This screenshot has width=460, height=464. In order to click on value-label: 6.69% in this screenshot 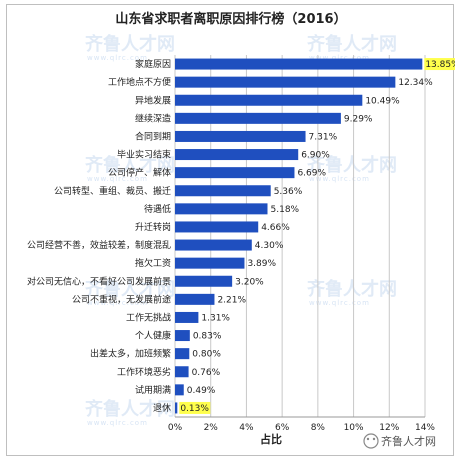, I will do `click(311, 174)`.